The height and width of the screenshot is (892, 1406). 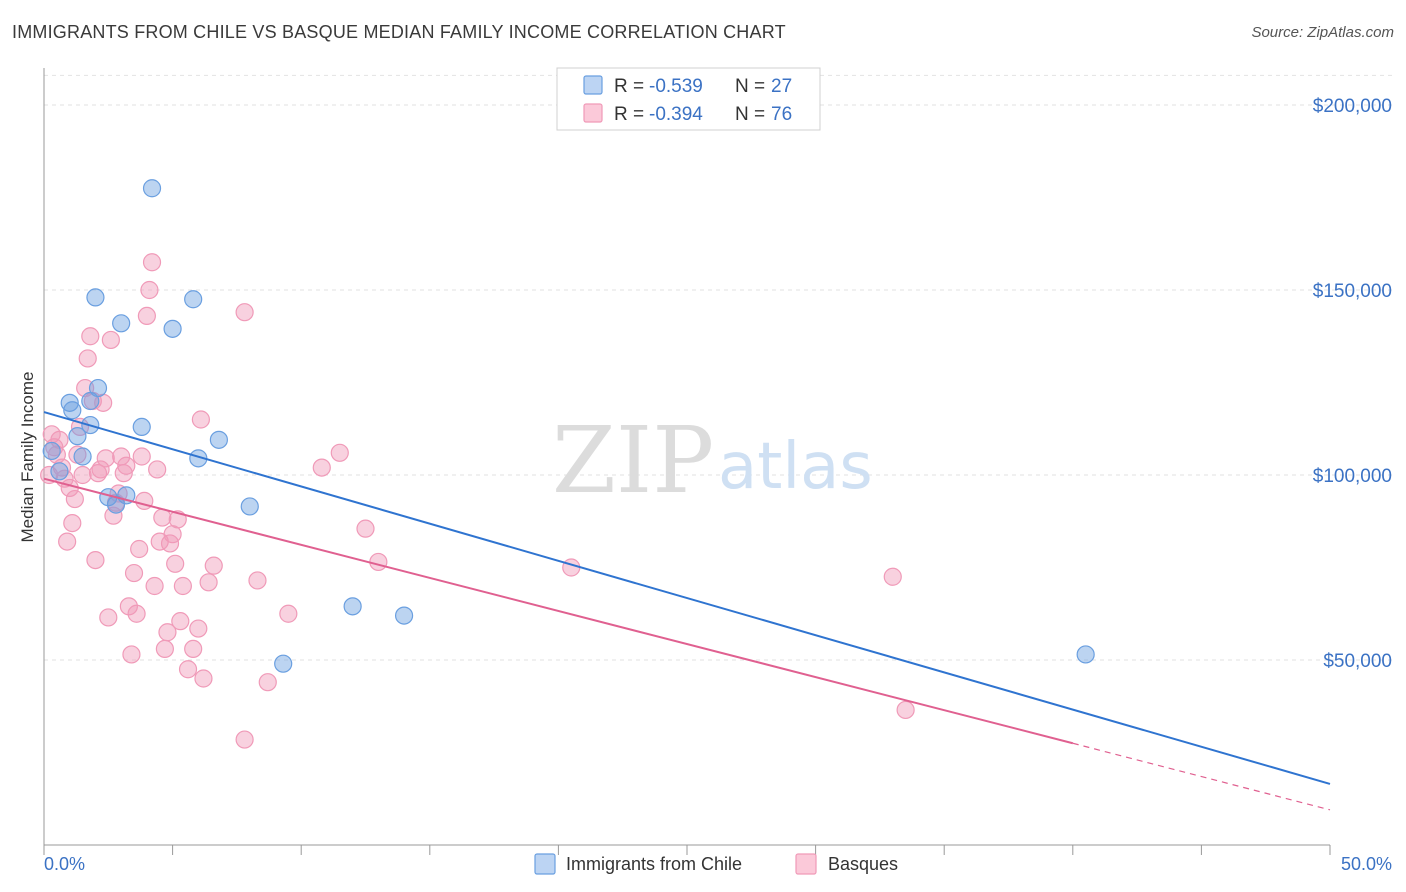 I want to click on legend-bottom-swatch-chile, so click(x=545, y=864).